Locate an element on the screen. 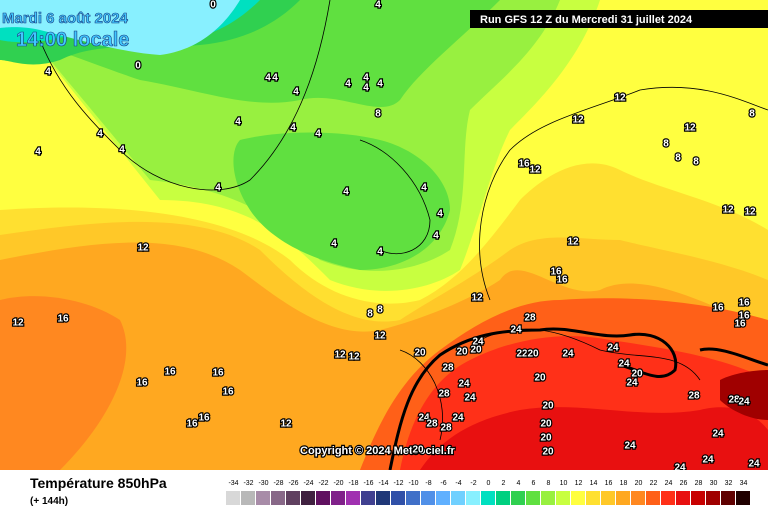  scale-label: -32 is located at coordinates (248, 483).